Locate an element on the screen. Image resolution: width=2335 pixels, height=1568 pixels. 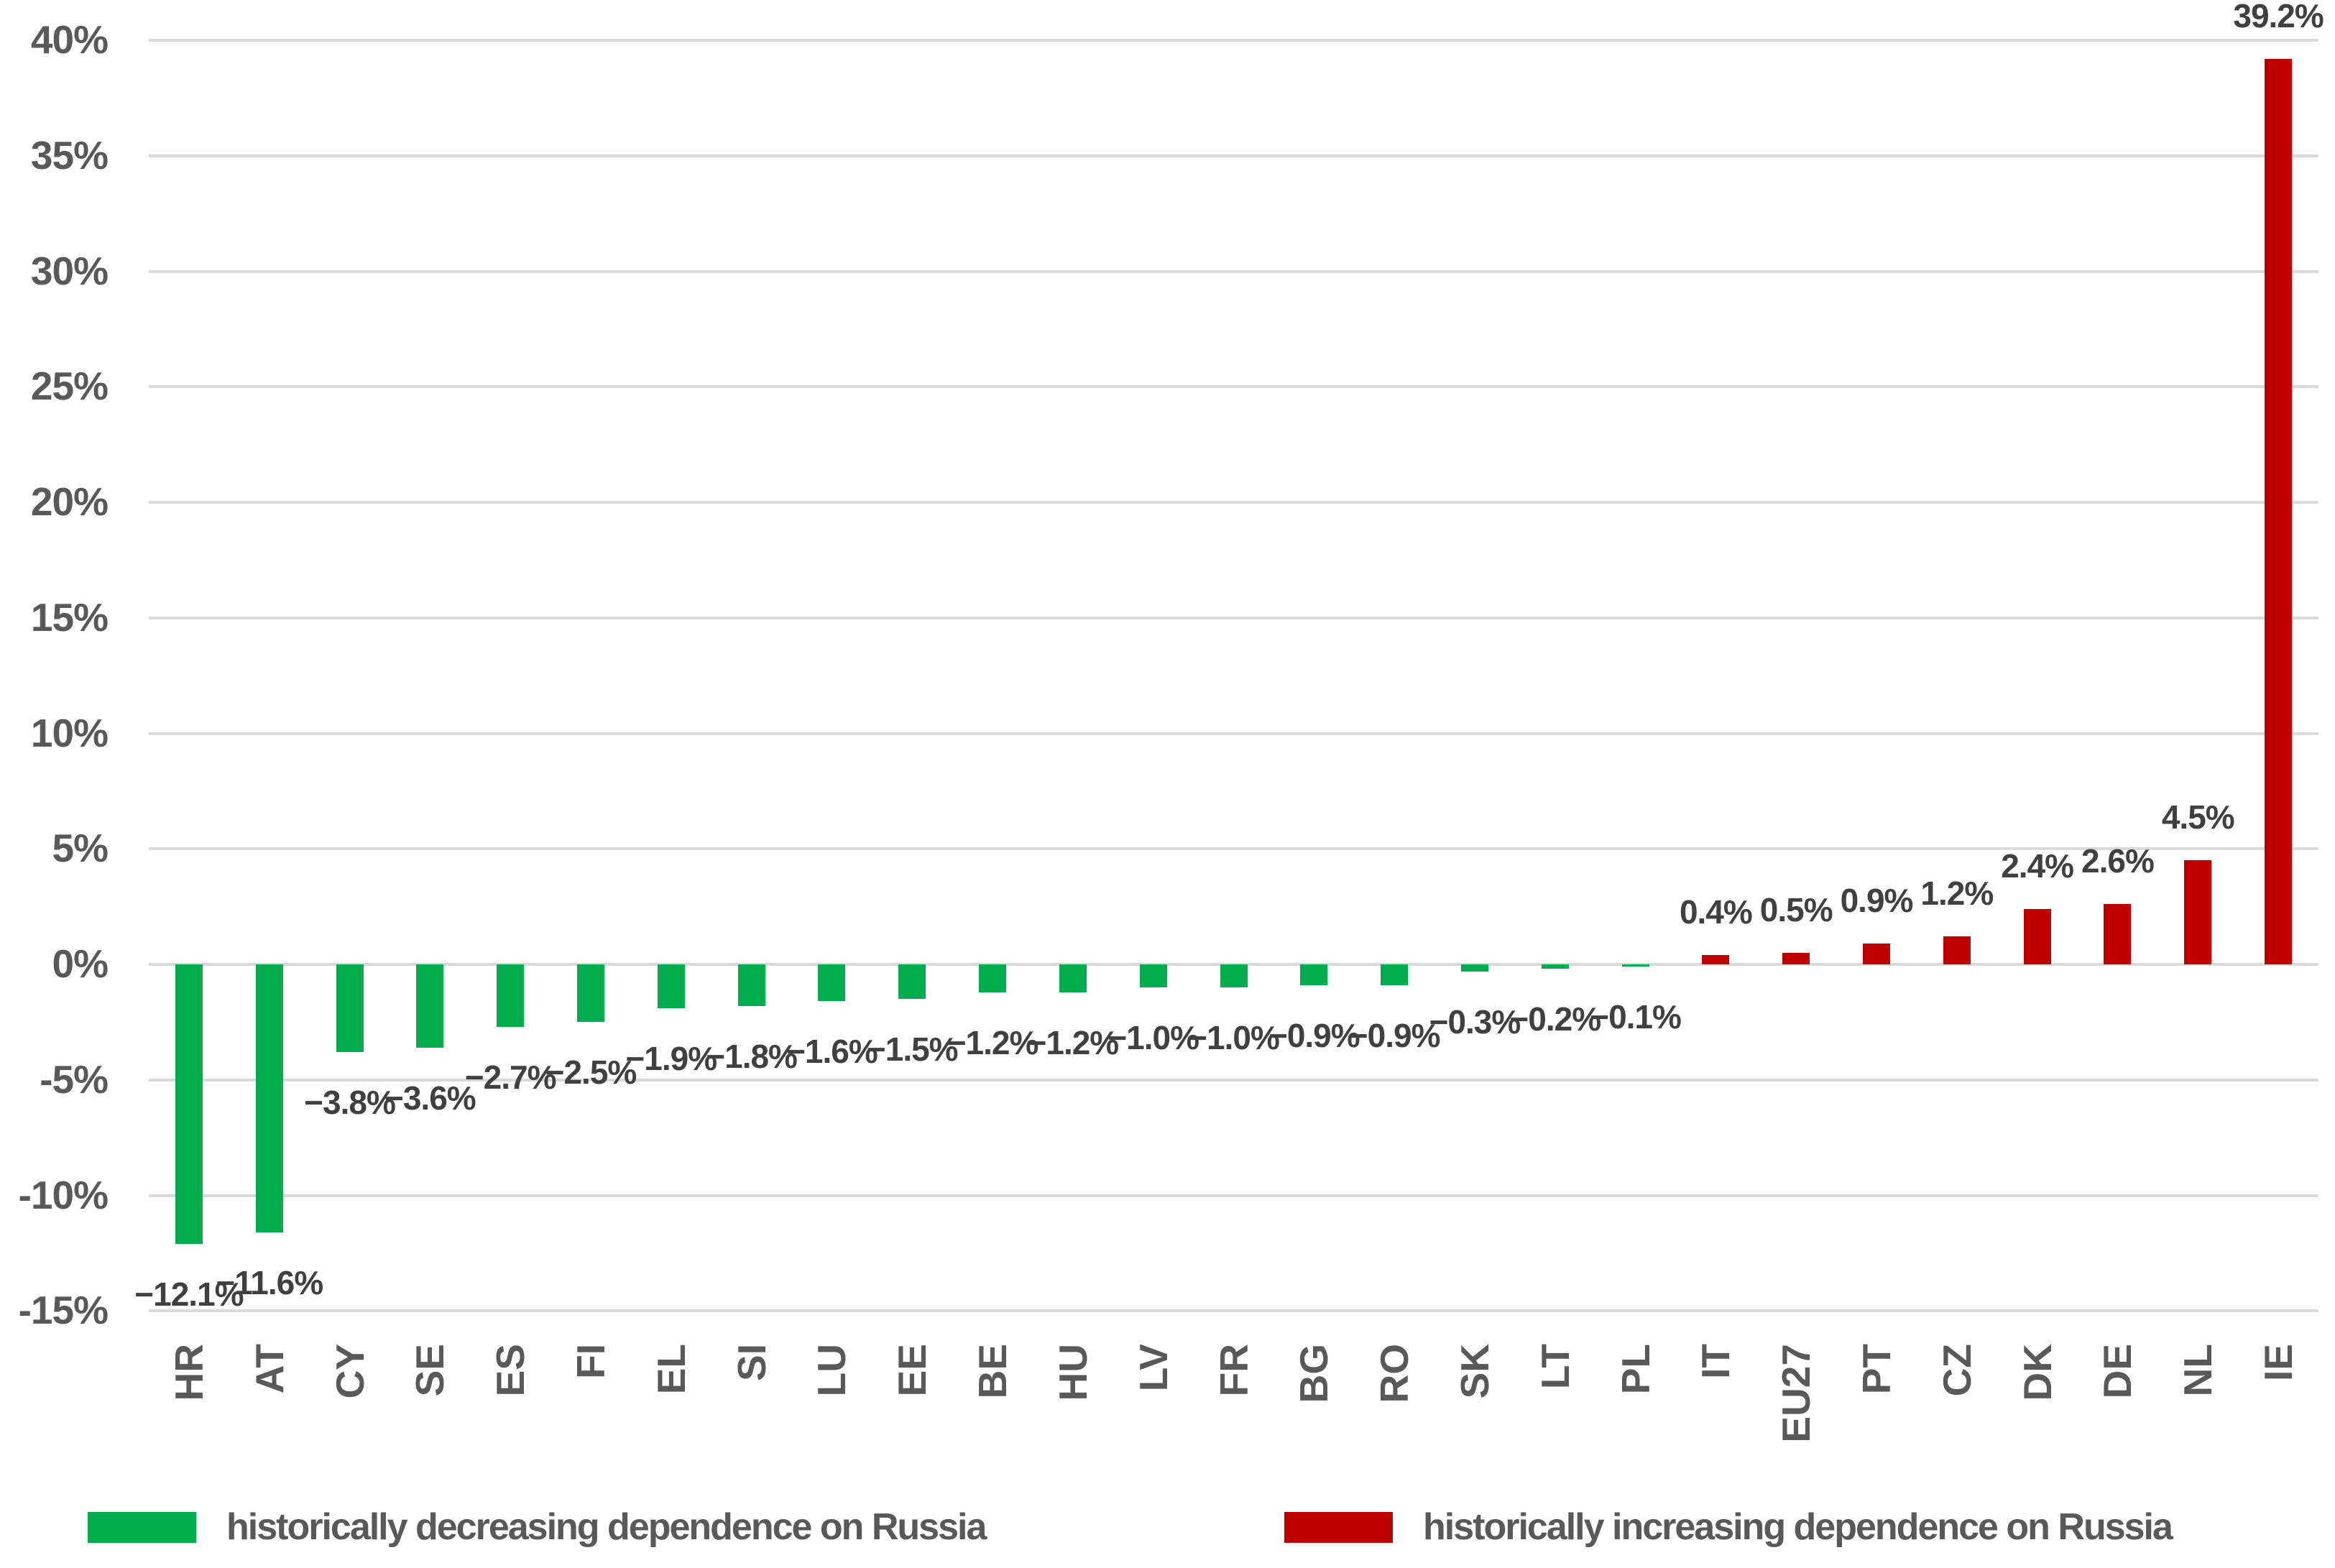
y-tick-label: -15% is located at coordinates (64, 1310).